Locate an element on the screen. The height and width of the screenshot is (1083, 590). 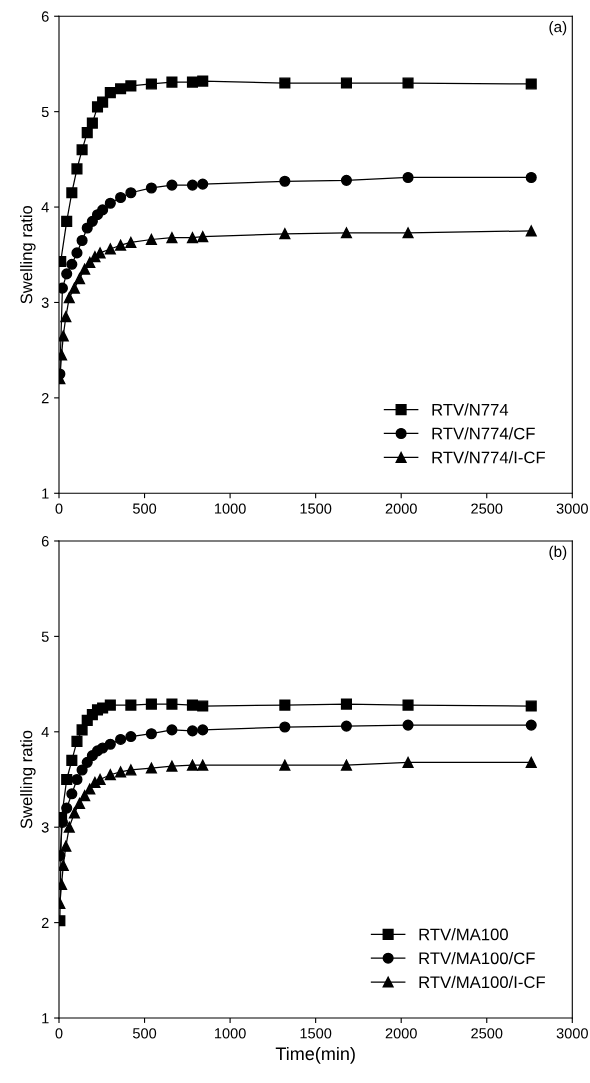
legend-label: RTV/N774/I-CF is located at coordinates (488, 457).